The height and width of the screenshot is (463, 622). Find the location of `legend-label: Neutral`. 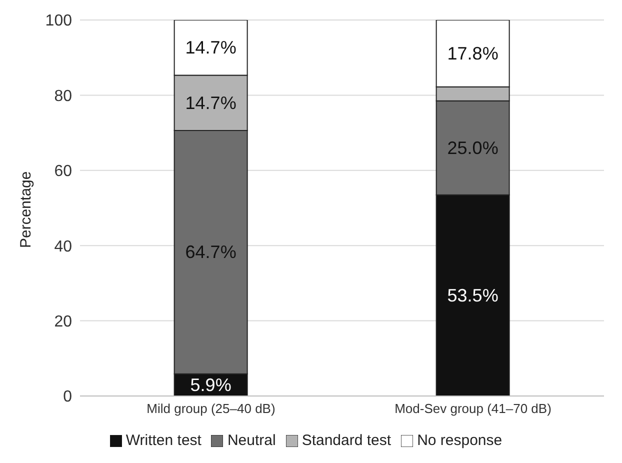

legend-label: Neutral is located at coordinates (251, 440).